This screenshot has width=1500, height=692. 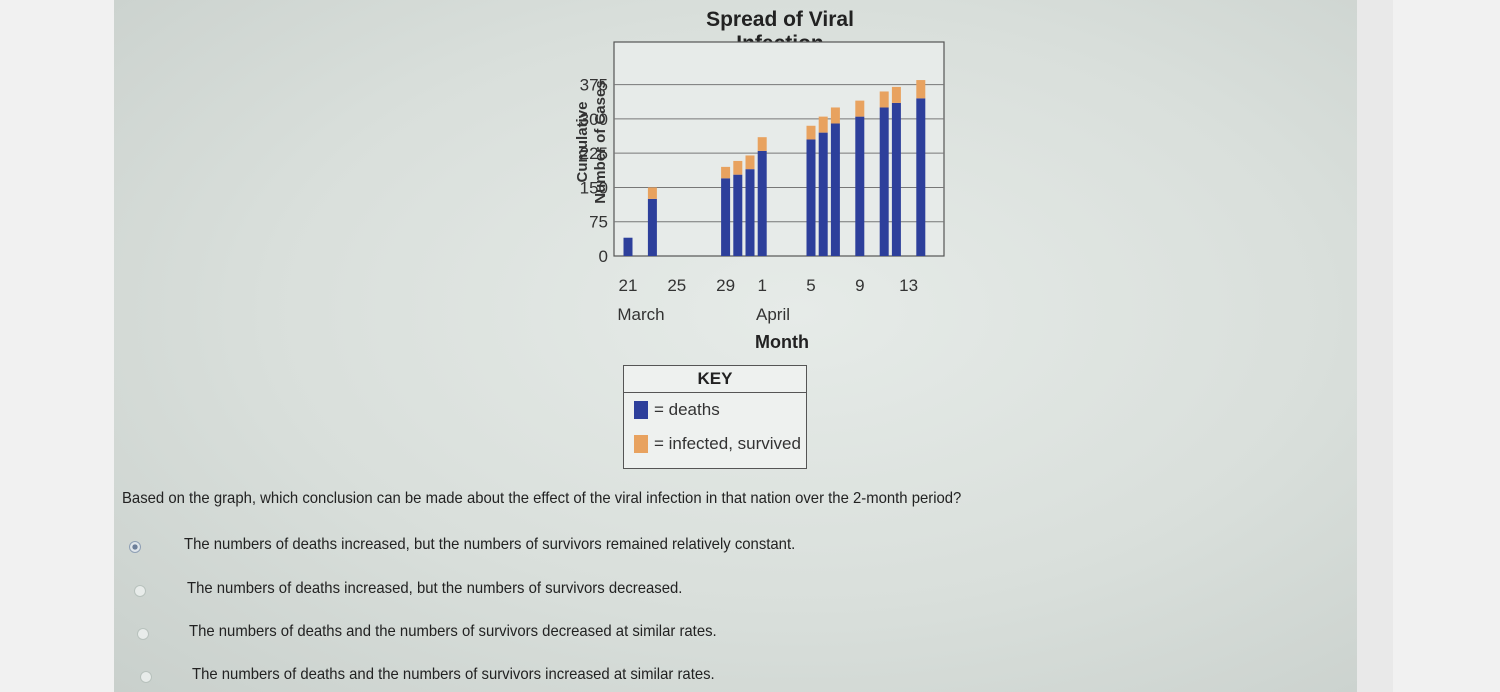 I want to click on x-tick-label: 1, so click(x=761, y=285).